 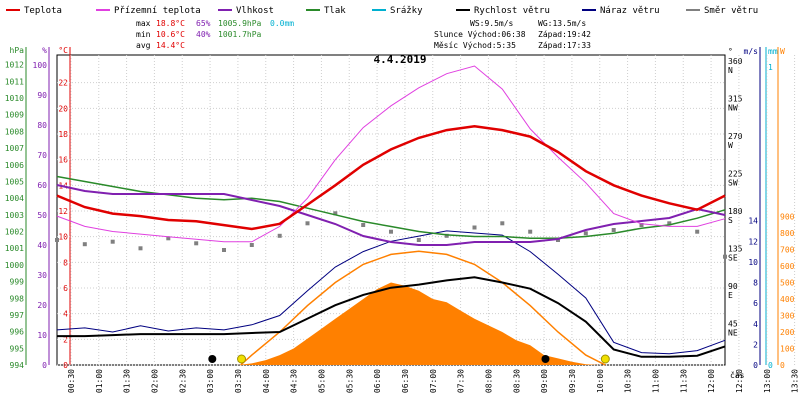 I want to click on x-tick-label: 01:00, so click(x=99, y=381).